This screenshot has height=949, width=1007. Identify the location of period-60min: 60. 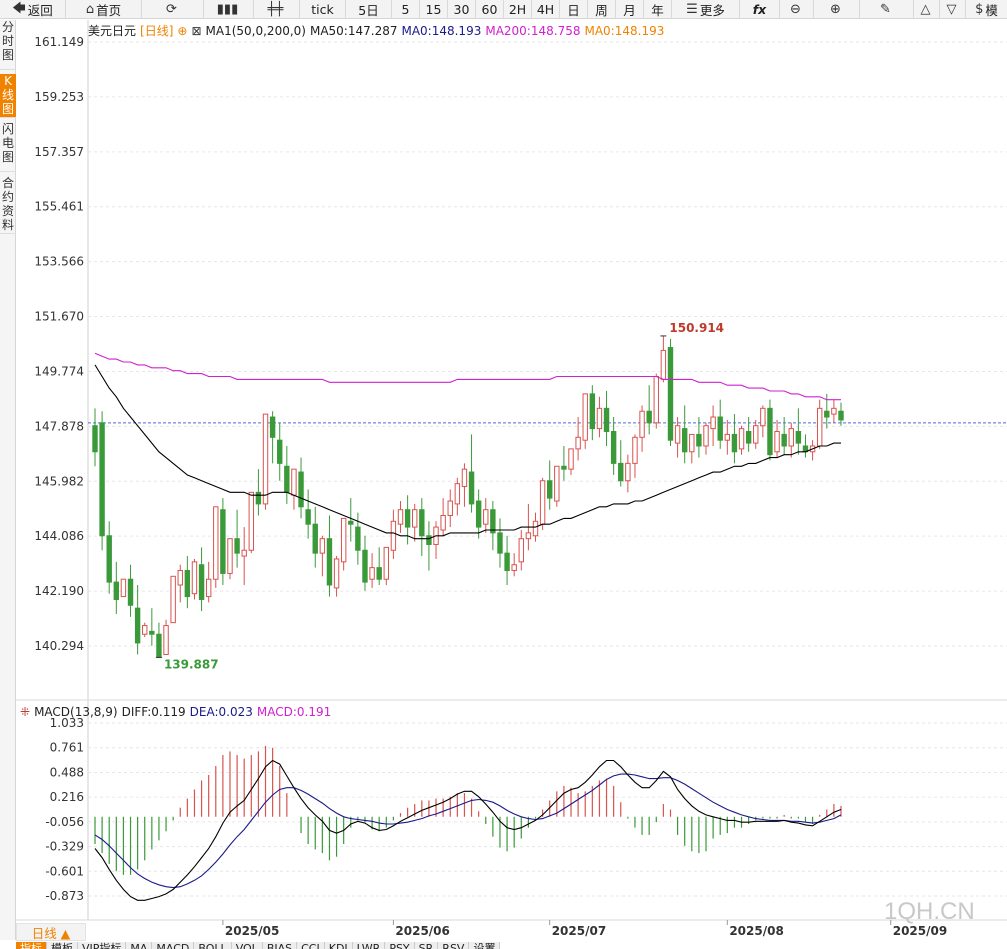
(490, 9).